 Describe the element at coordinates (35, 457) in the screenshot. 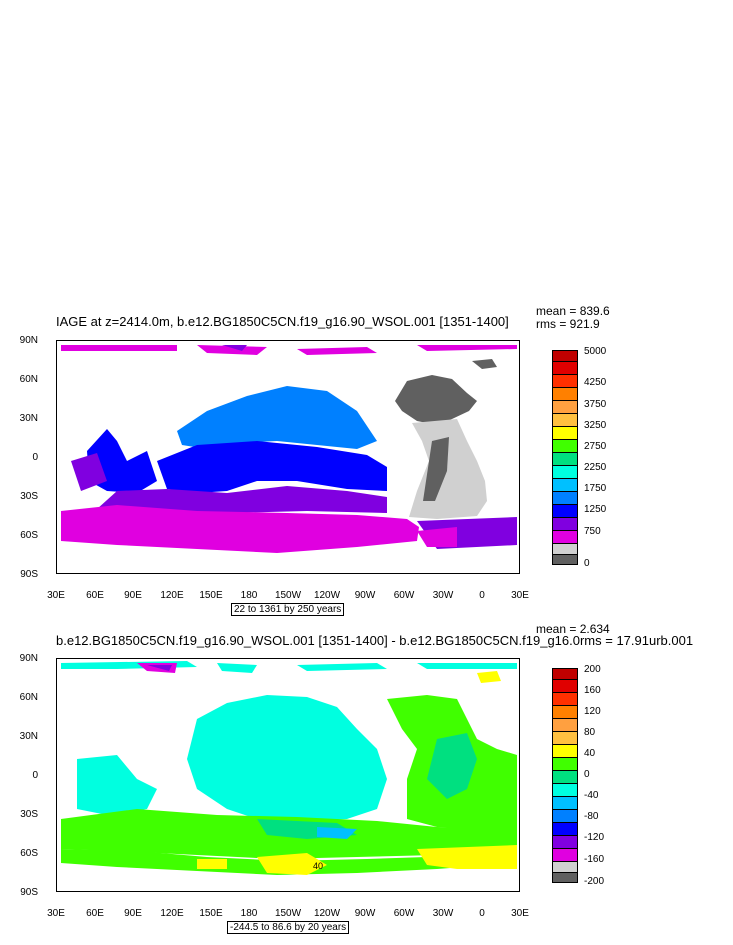

I see `panel1-ylabel-0: 0` at that location.